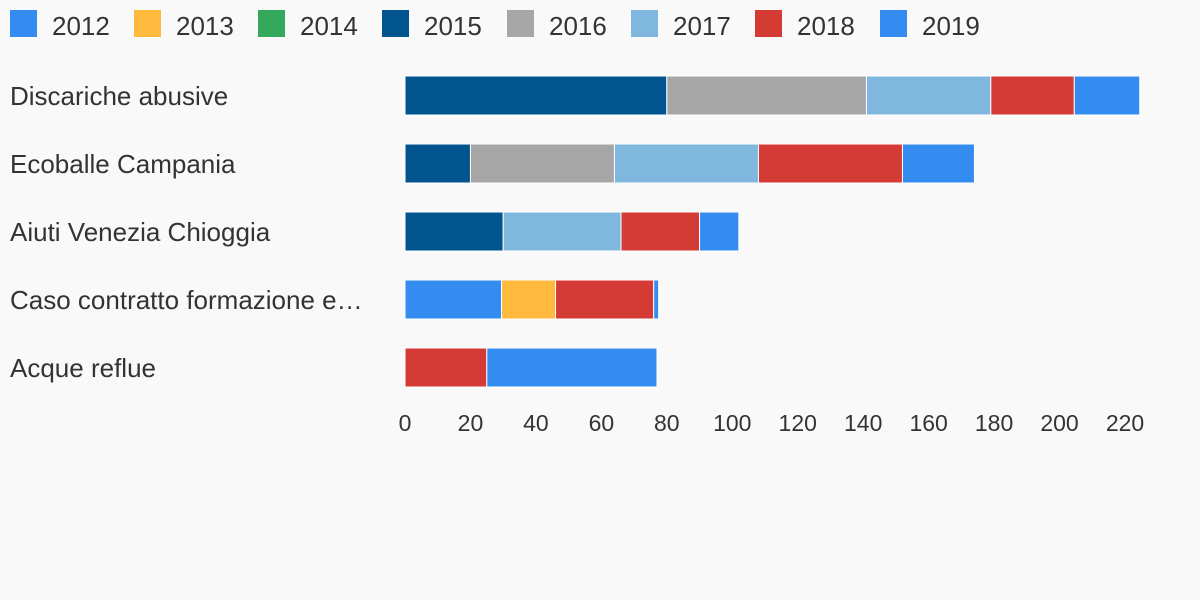 Image resolution: width=1200 pixels, height=600 pixels. What do you see at coordinates (453, 299) in the screenshot?
I see `bar-segment-2012` at bounding box center [453, 299].